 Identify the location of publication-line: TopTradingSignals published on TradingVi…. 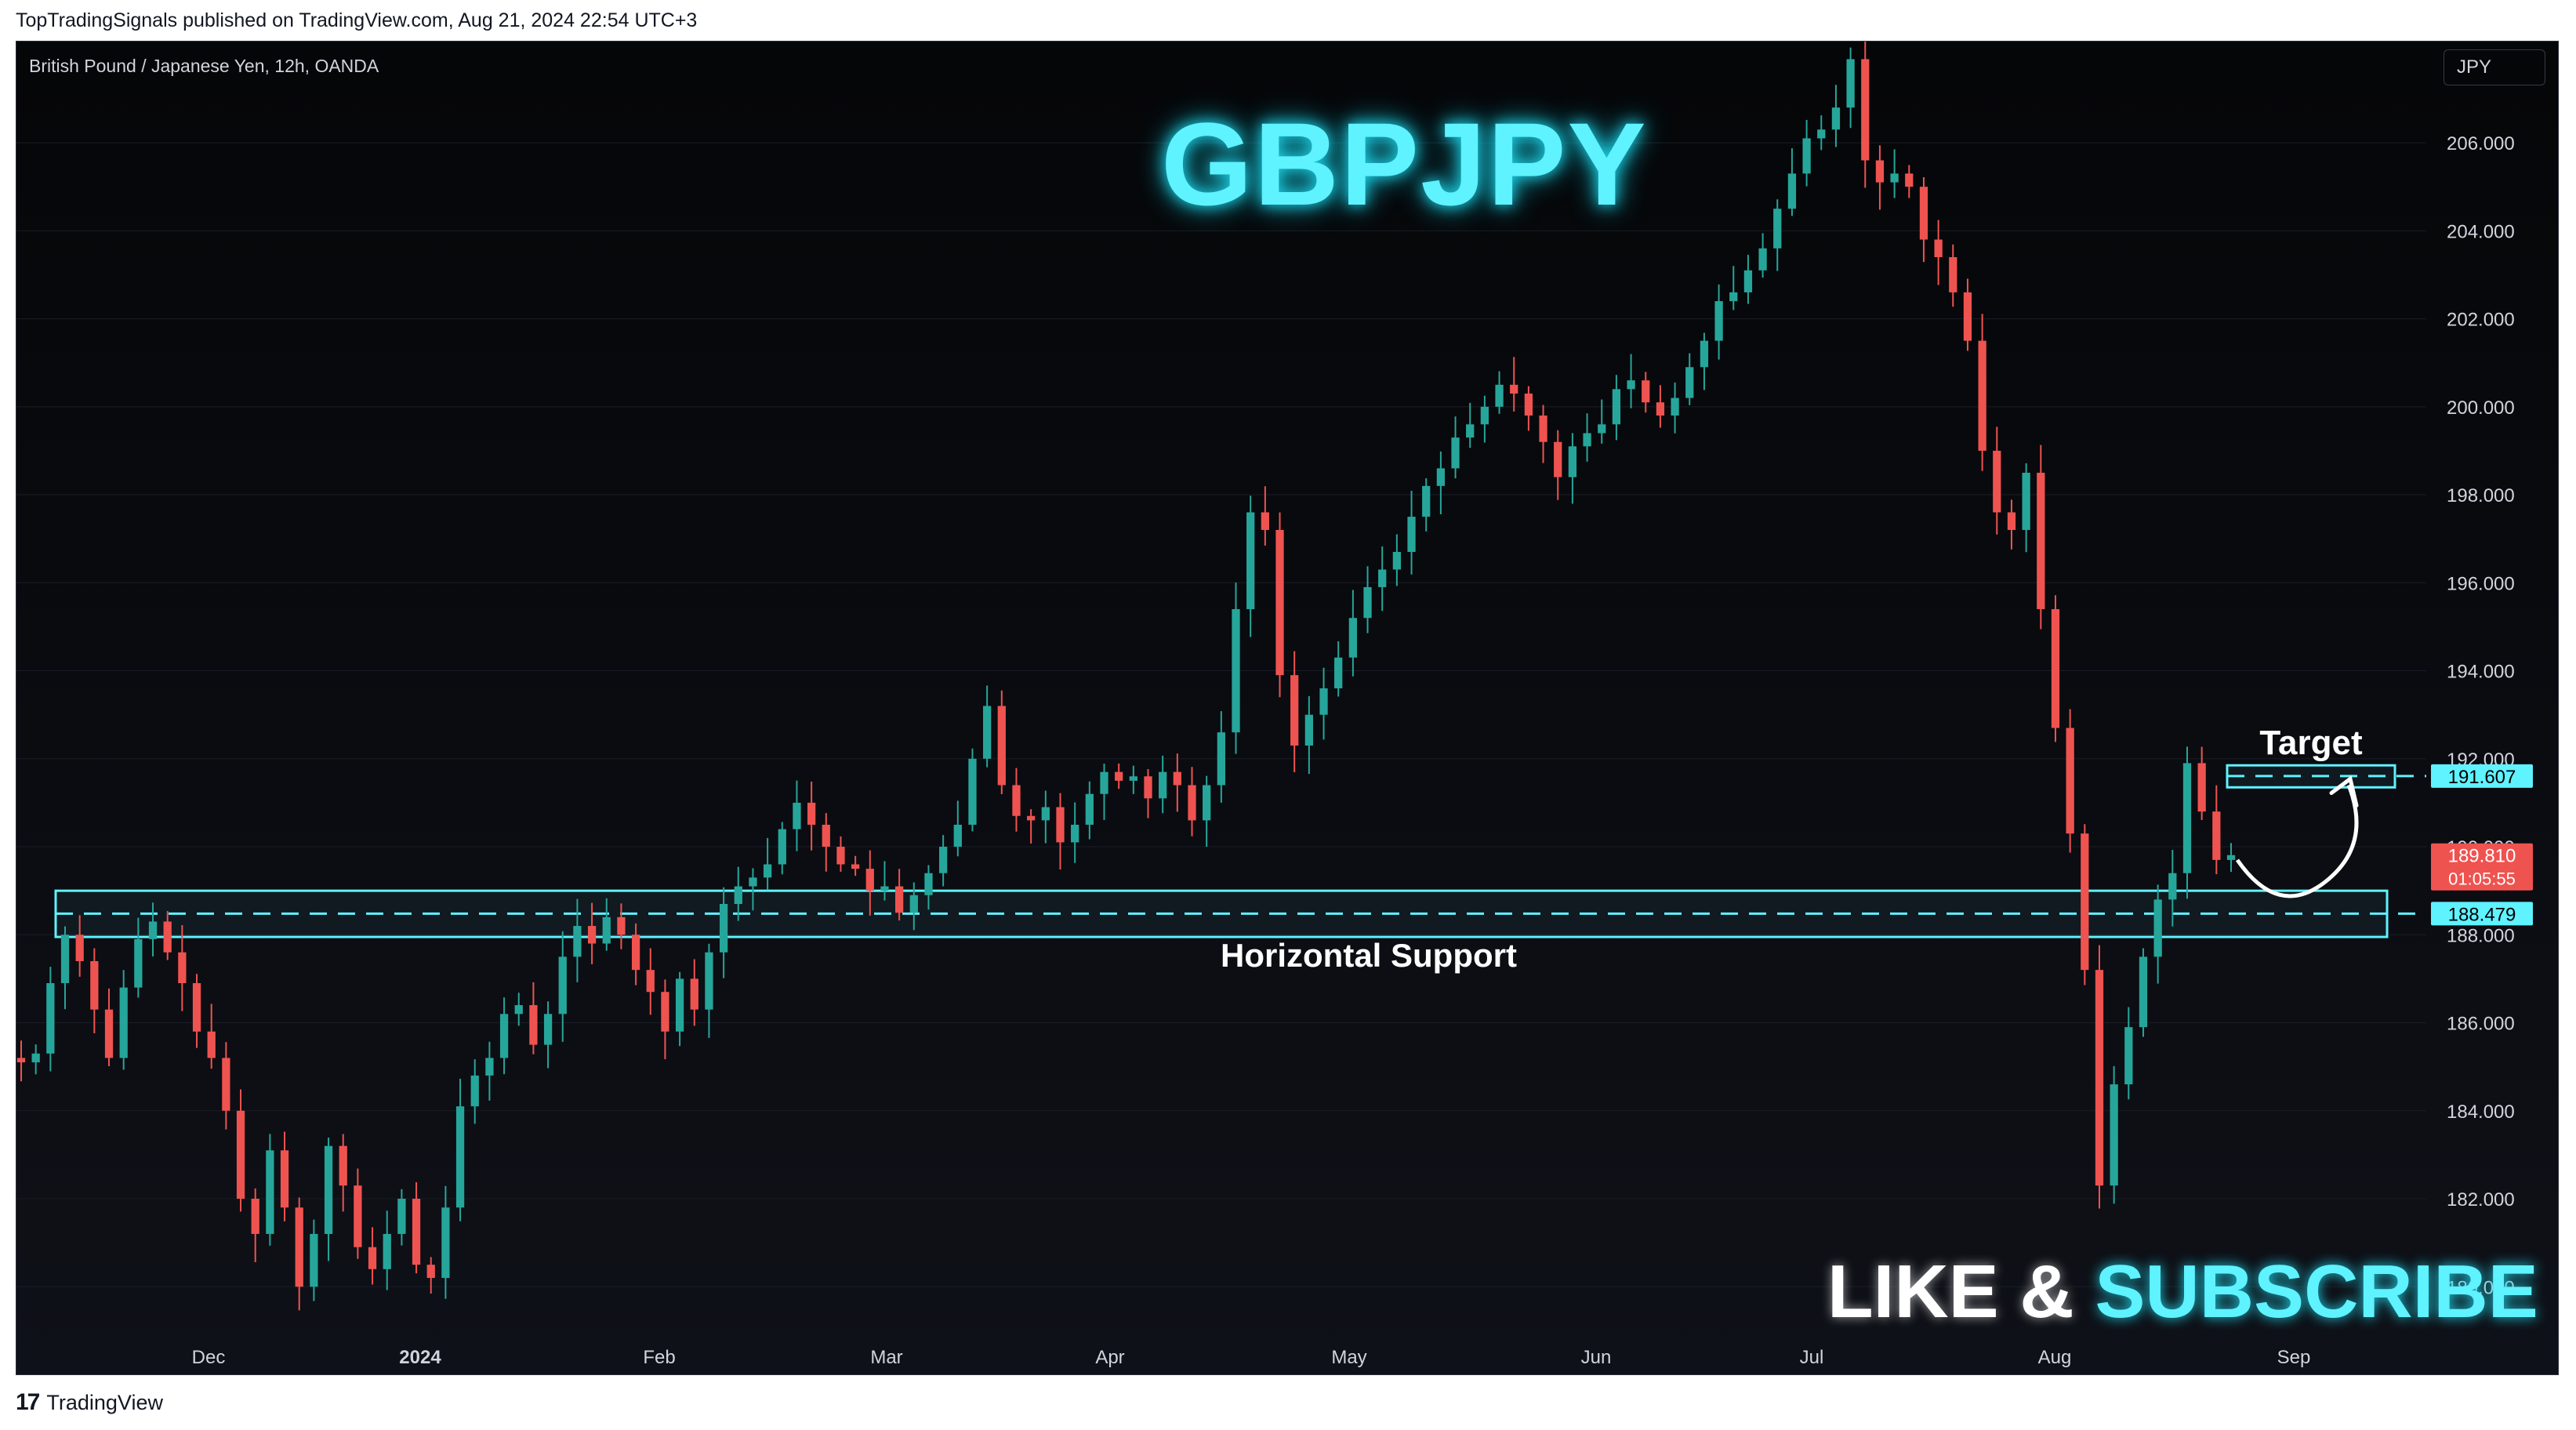
(357, 20).